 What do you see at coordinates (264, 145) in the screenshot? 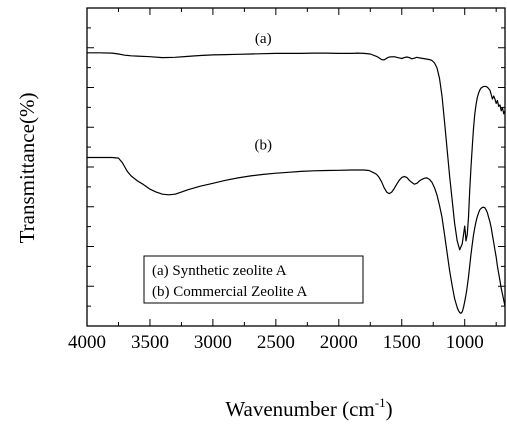
I see `curve-label-b: (b)` at bounding box center [264, 145].